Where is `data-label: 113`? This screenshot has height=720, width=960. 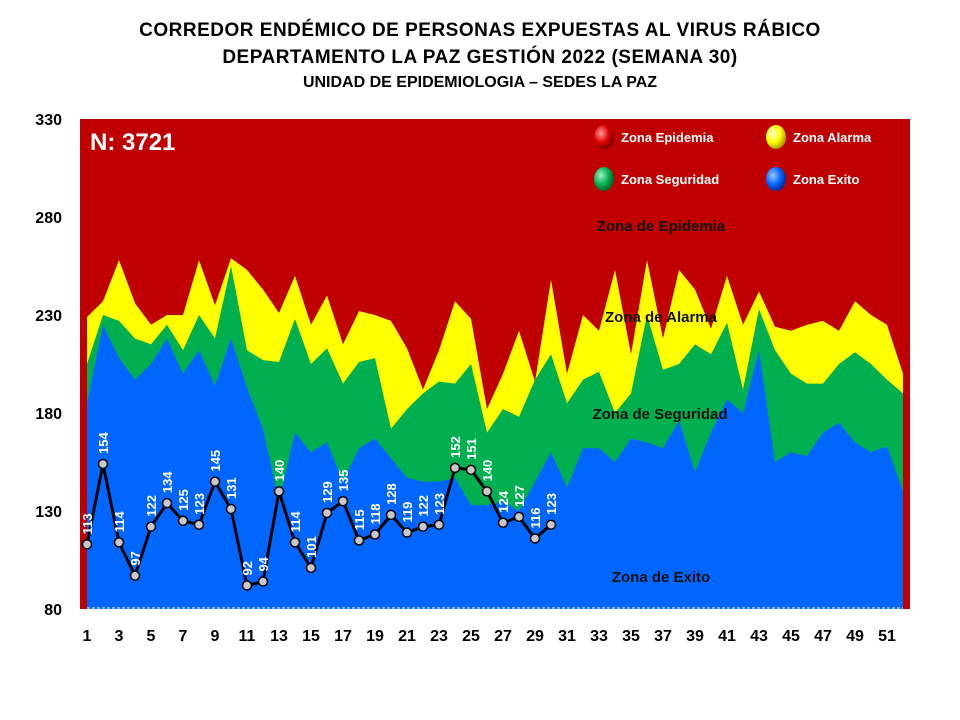
data-label: 113 is located at coordinates (87, 523).